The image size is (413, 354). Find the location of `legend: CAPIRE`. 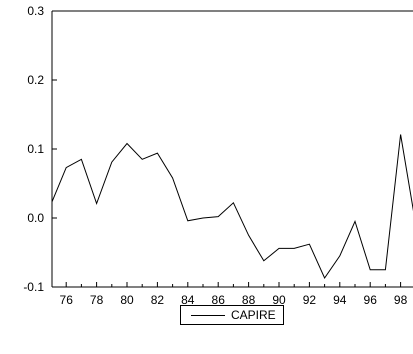

legend: CAPIRE is located at coordinates (232, 315).